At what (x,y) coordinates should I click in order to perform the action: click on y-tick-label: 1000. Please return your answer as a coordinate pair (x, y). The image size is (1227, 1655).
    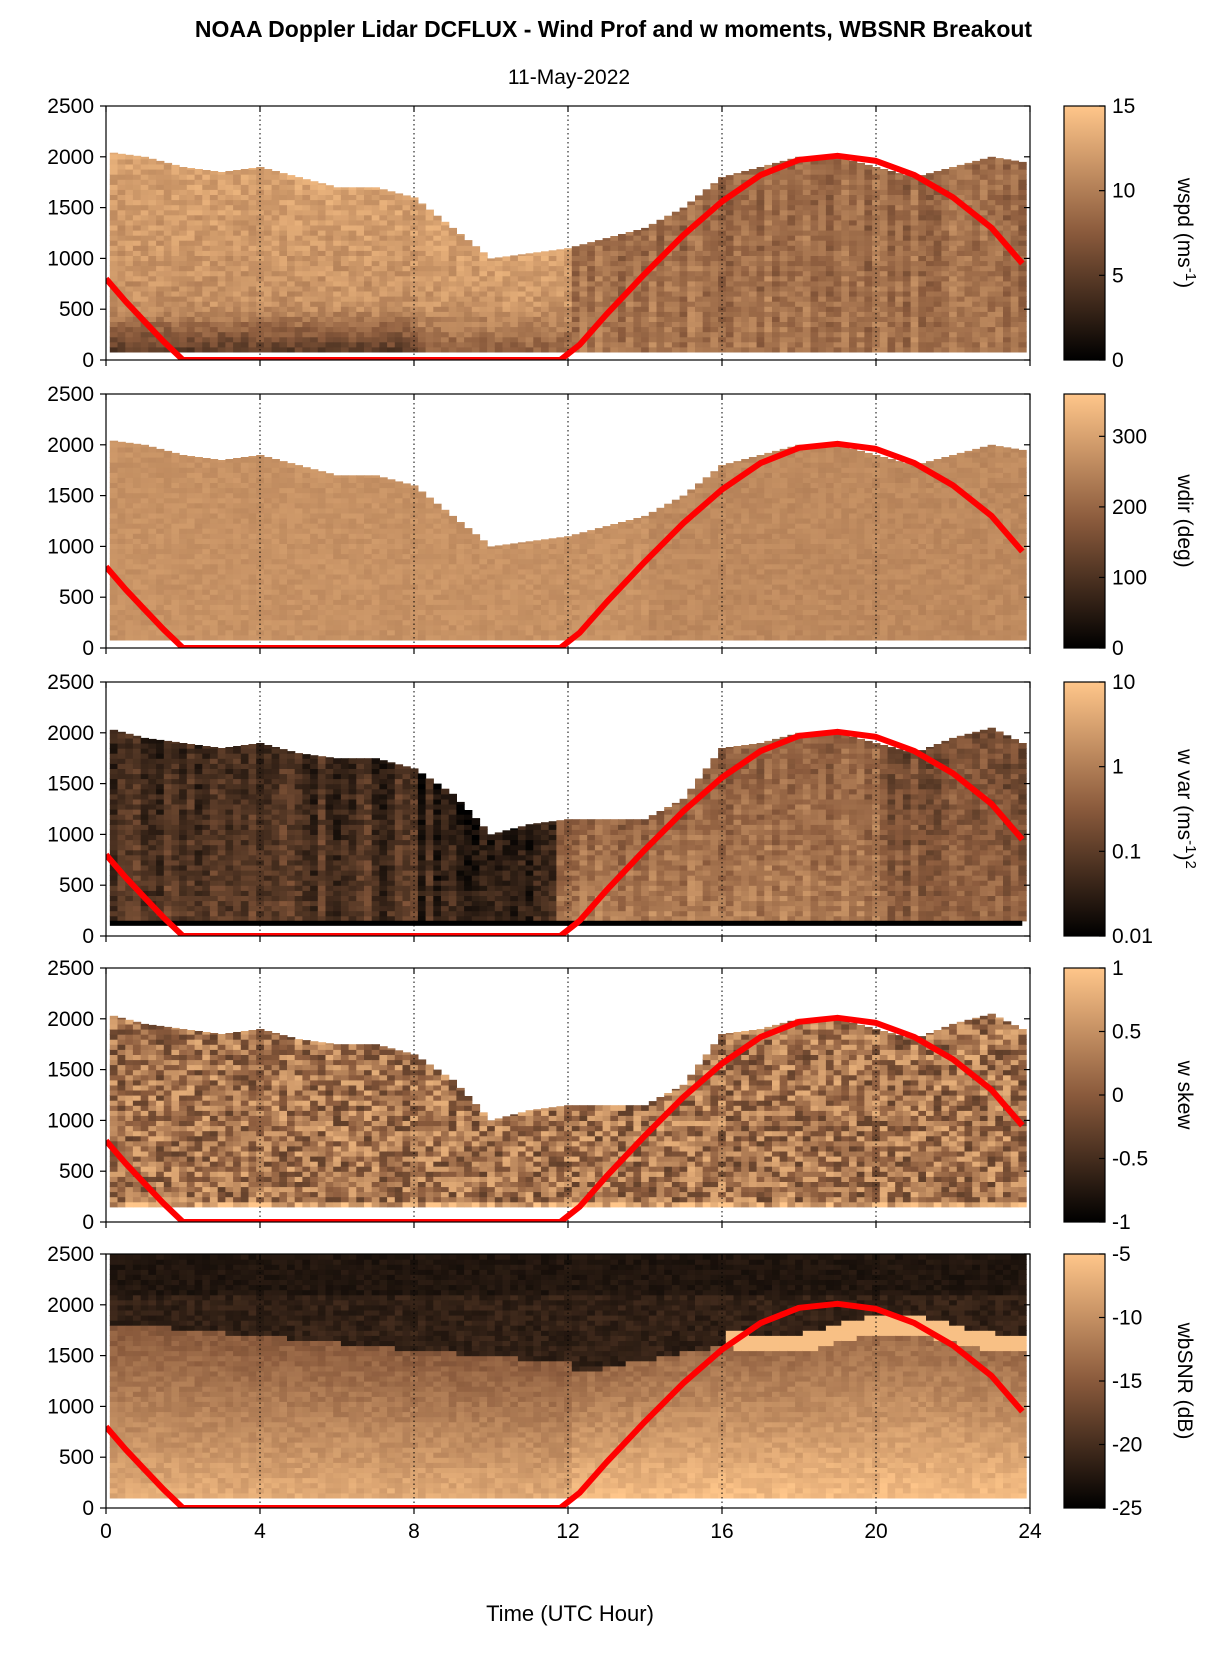
    Looking at the image, I should click on (70, 258).